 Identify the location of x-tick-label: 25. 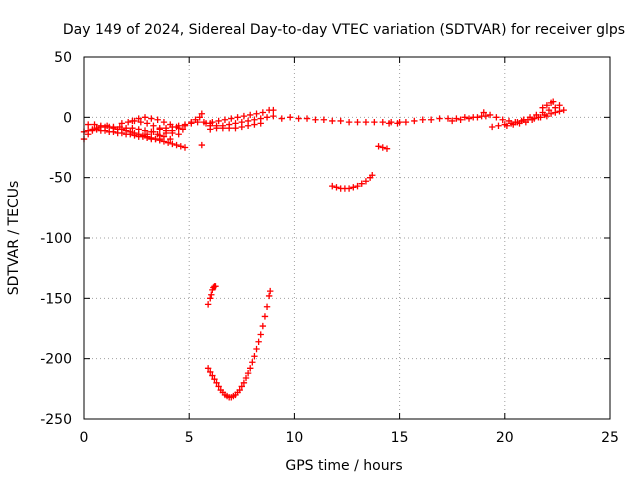
(610, 438).